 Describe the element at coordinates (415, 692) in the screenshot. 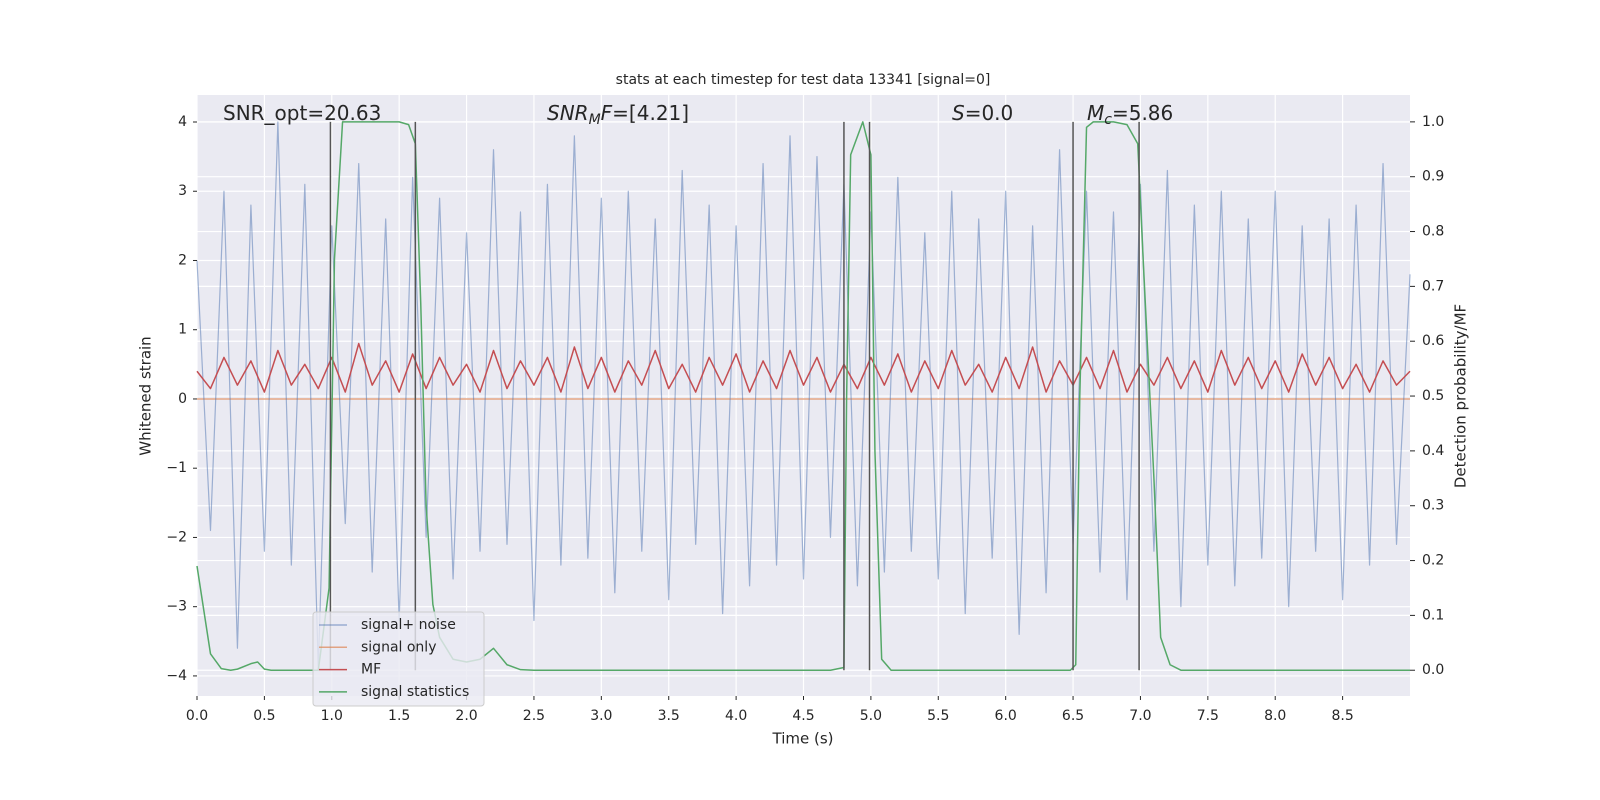

I see `legend-label: signal statistics` at that location.